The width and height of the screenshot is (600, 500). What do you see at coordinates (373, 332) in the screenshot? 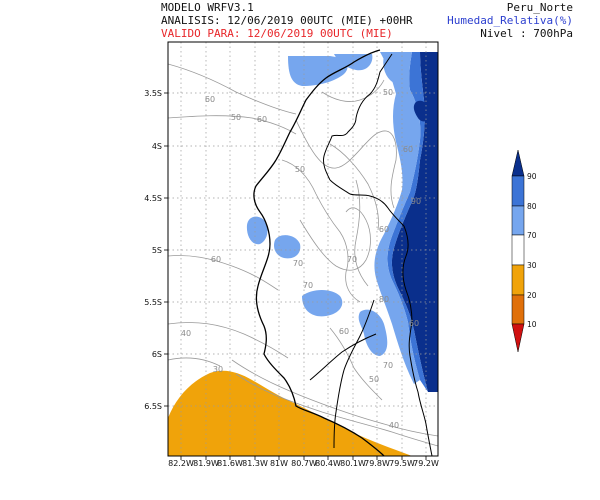
I see `moist-patch-south-center` at bounding box center [373, 332].